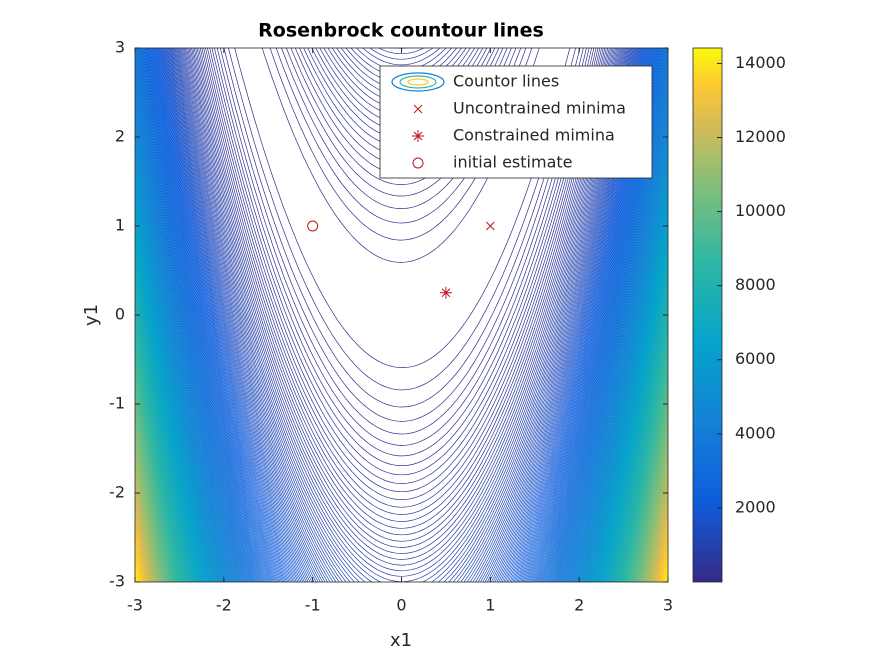 Image resolution: width=875 pixels, height=656 pixels. What do you see at coordinates (120, 136) in the screenshot?
I see `y-tick-label: 2` at bounding box center [120, 136].